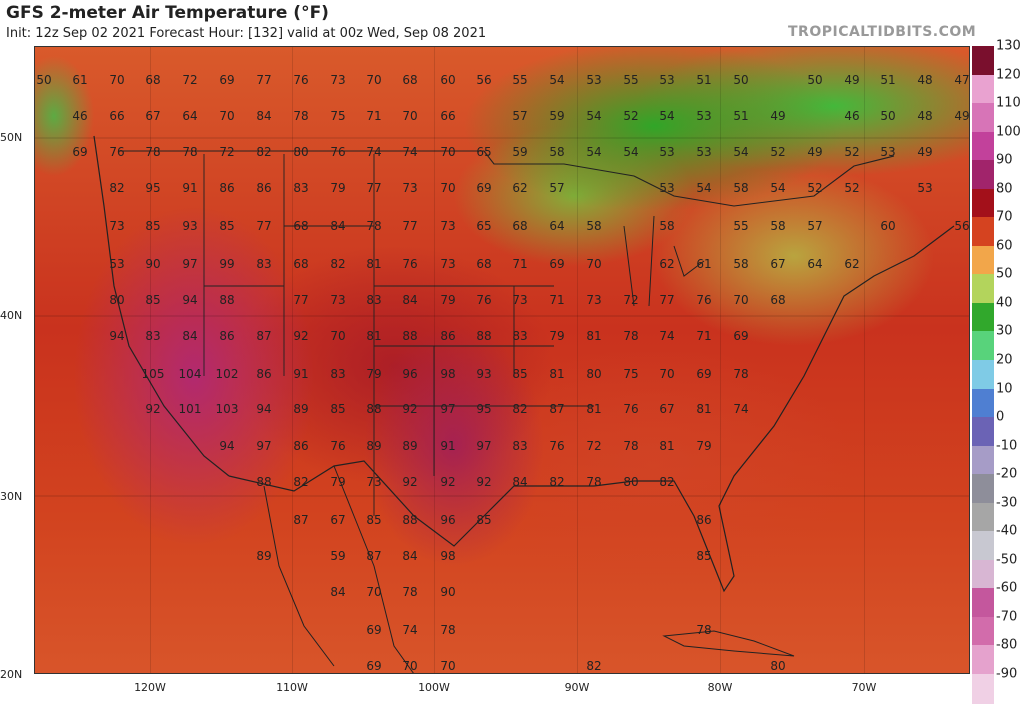 The height and width of the screenshot is (704, 1024). Describe the element at coordinates (1007, 645) in the screenshot. I see `color-scale-tick: -80` at that location.